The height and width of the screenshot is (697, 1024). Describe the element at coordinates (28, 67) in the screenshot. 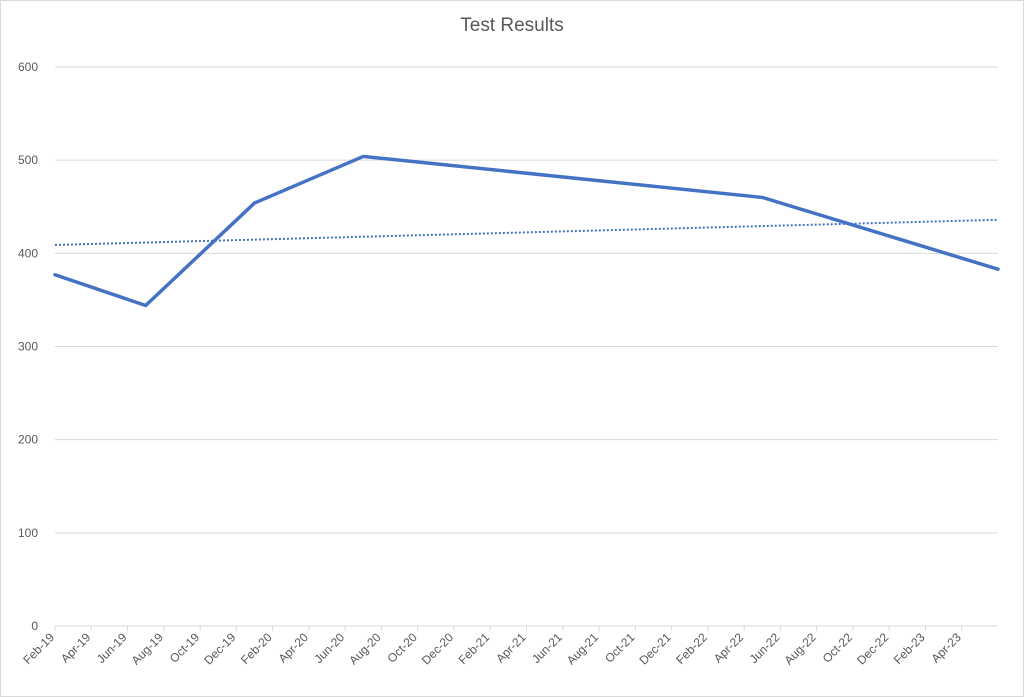

I see `y-tick-label: 600` at that location.